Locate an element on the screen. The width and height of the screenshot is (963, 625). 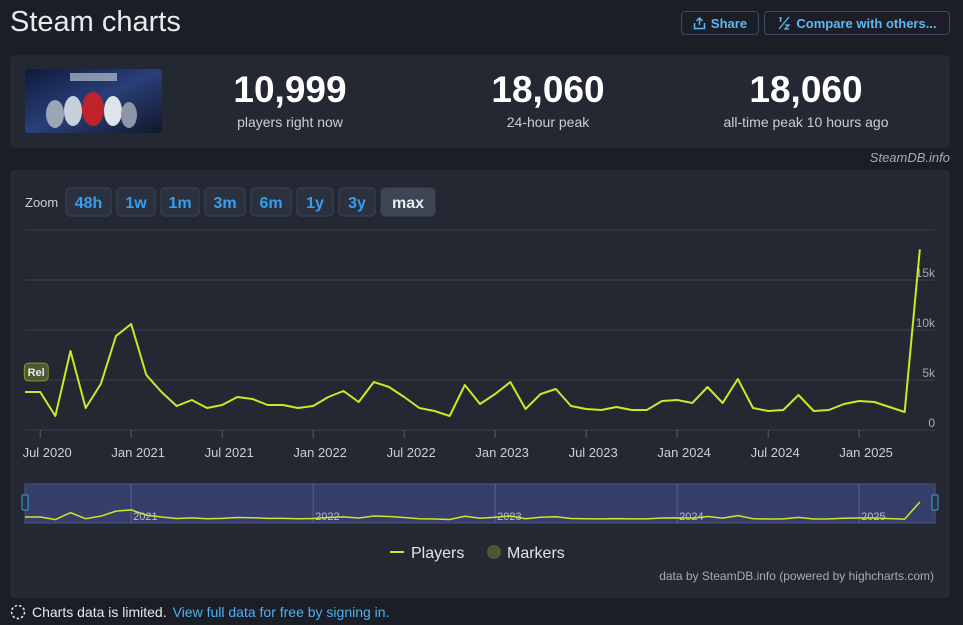
zoom-option: 3y is located at coordinates (357, 203).